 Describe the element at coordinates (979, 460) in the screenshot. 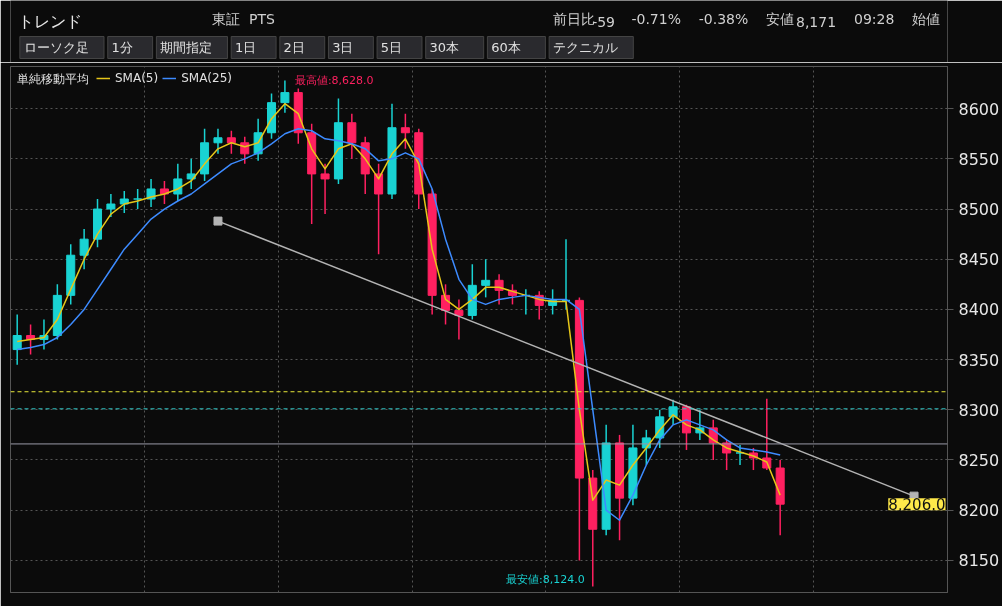

I see `y-tick-label: 8250` at that location.